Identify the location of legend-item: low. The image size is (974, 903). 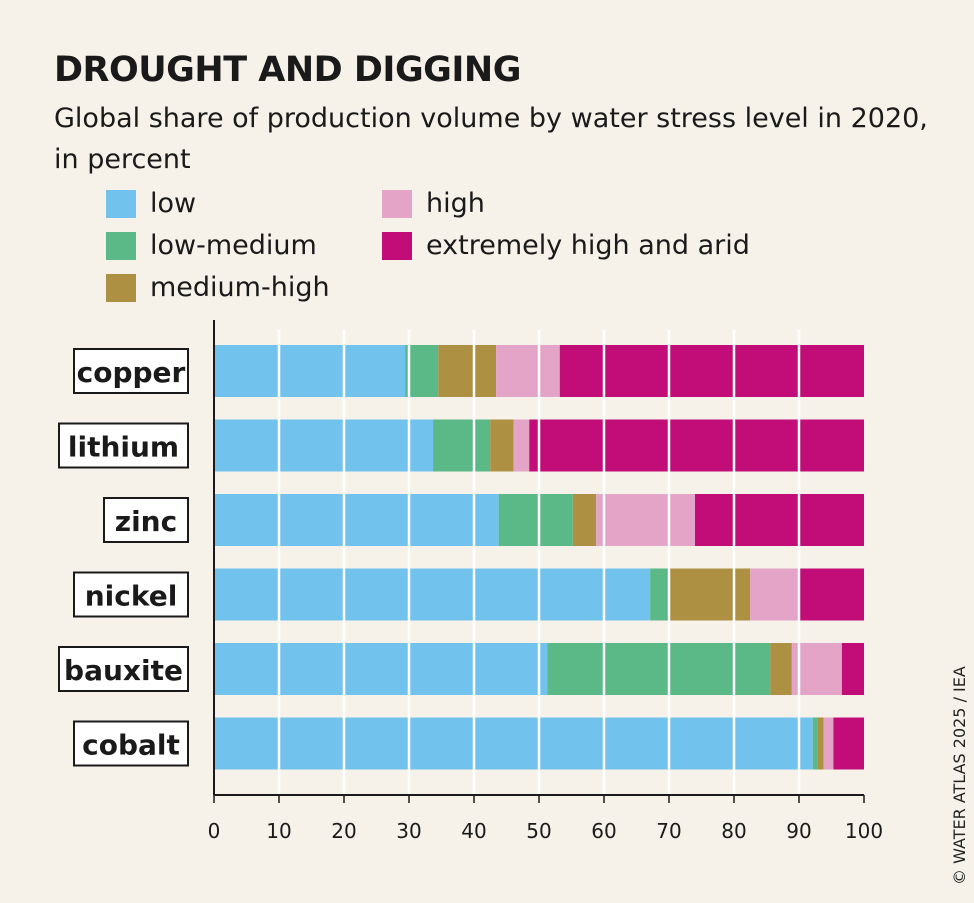
(151, 203).